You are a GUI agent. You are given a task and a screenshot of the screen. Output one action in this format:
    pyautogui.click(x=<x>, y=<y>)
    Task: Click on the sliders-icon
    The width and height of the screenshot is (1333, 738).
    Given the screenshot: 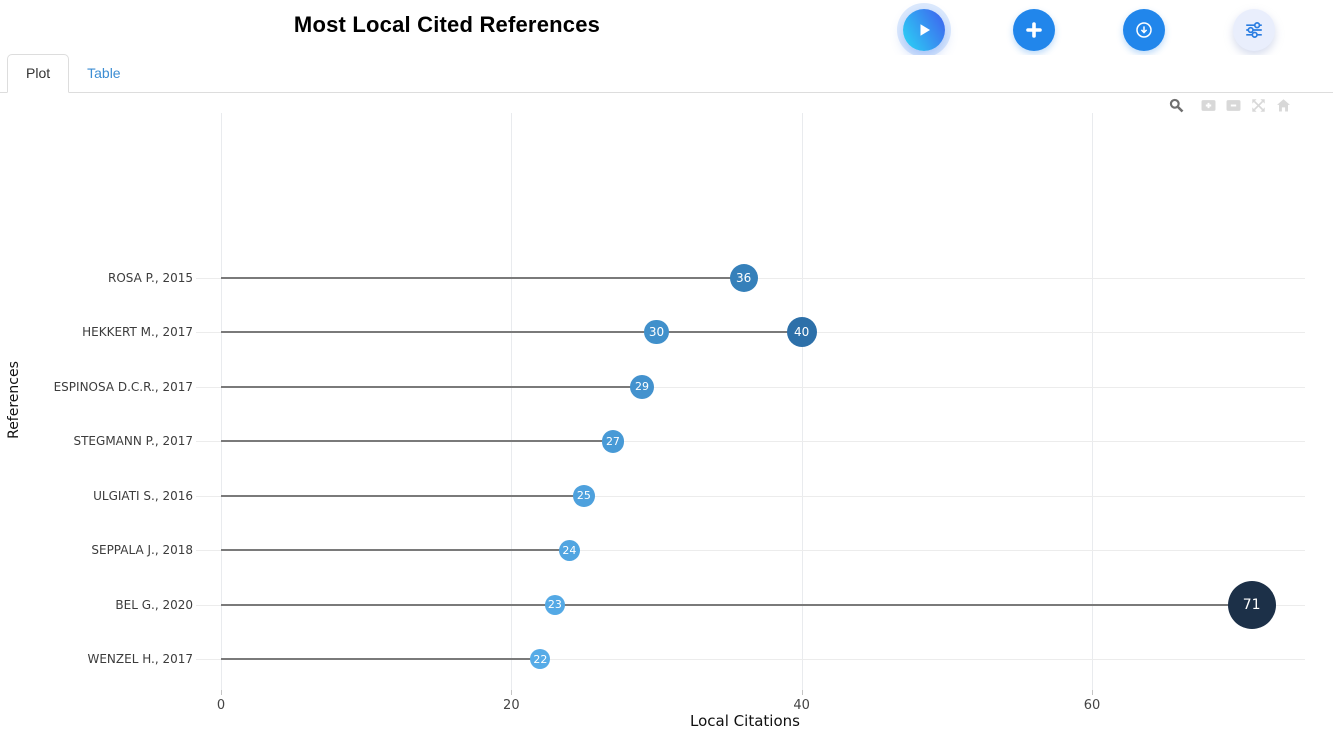 What is the action you would take?
    pyautogui.click(x=1254, y=30)
    